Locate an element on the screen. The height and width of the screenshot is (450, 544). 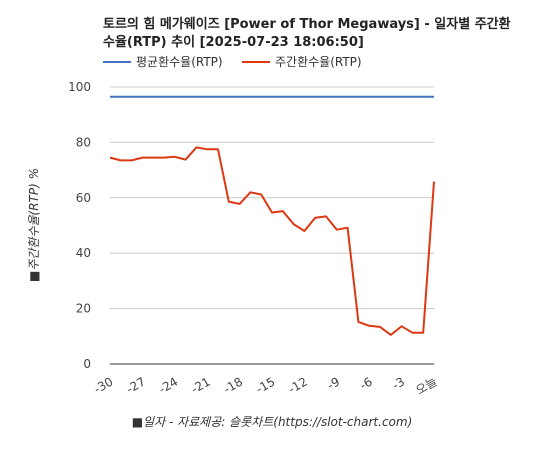
x-tick-label: -12 is located at coordinates (298, 385).